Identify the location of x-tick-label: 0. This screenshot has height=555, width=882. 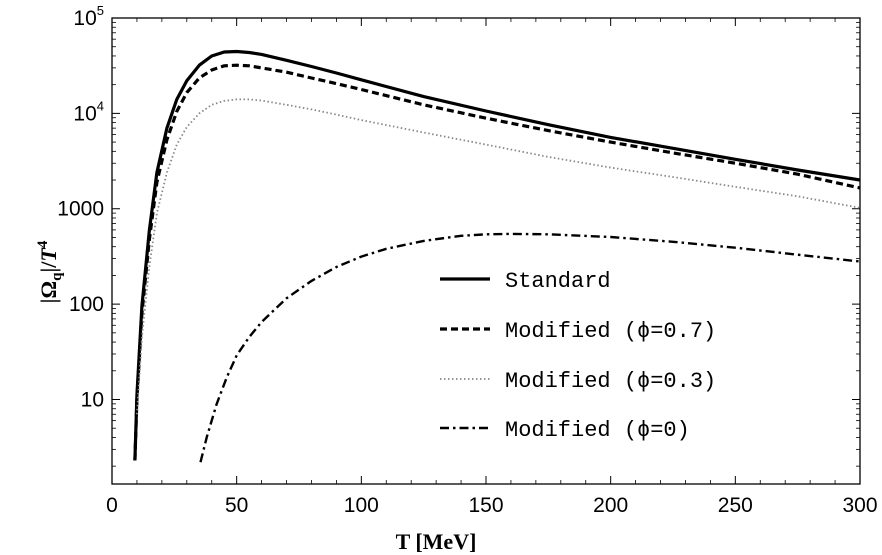
(112, 505).